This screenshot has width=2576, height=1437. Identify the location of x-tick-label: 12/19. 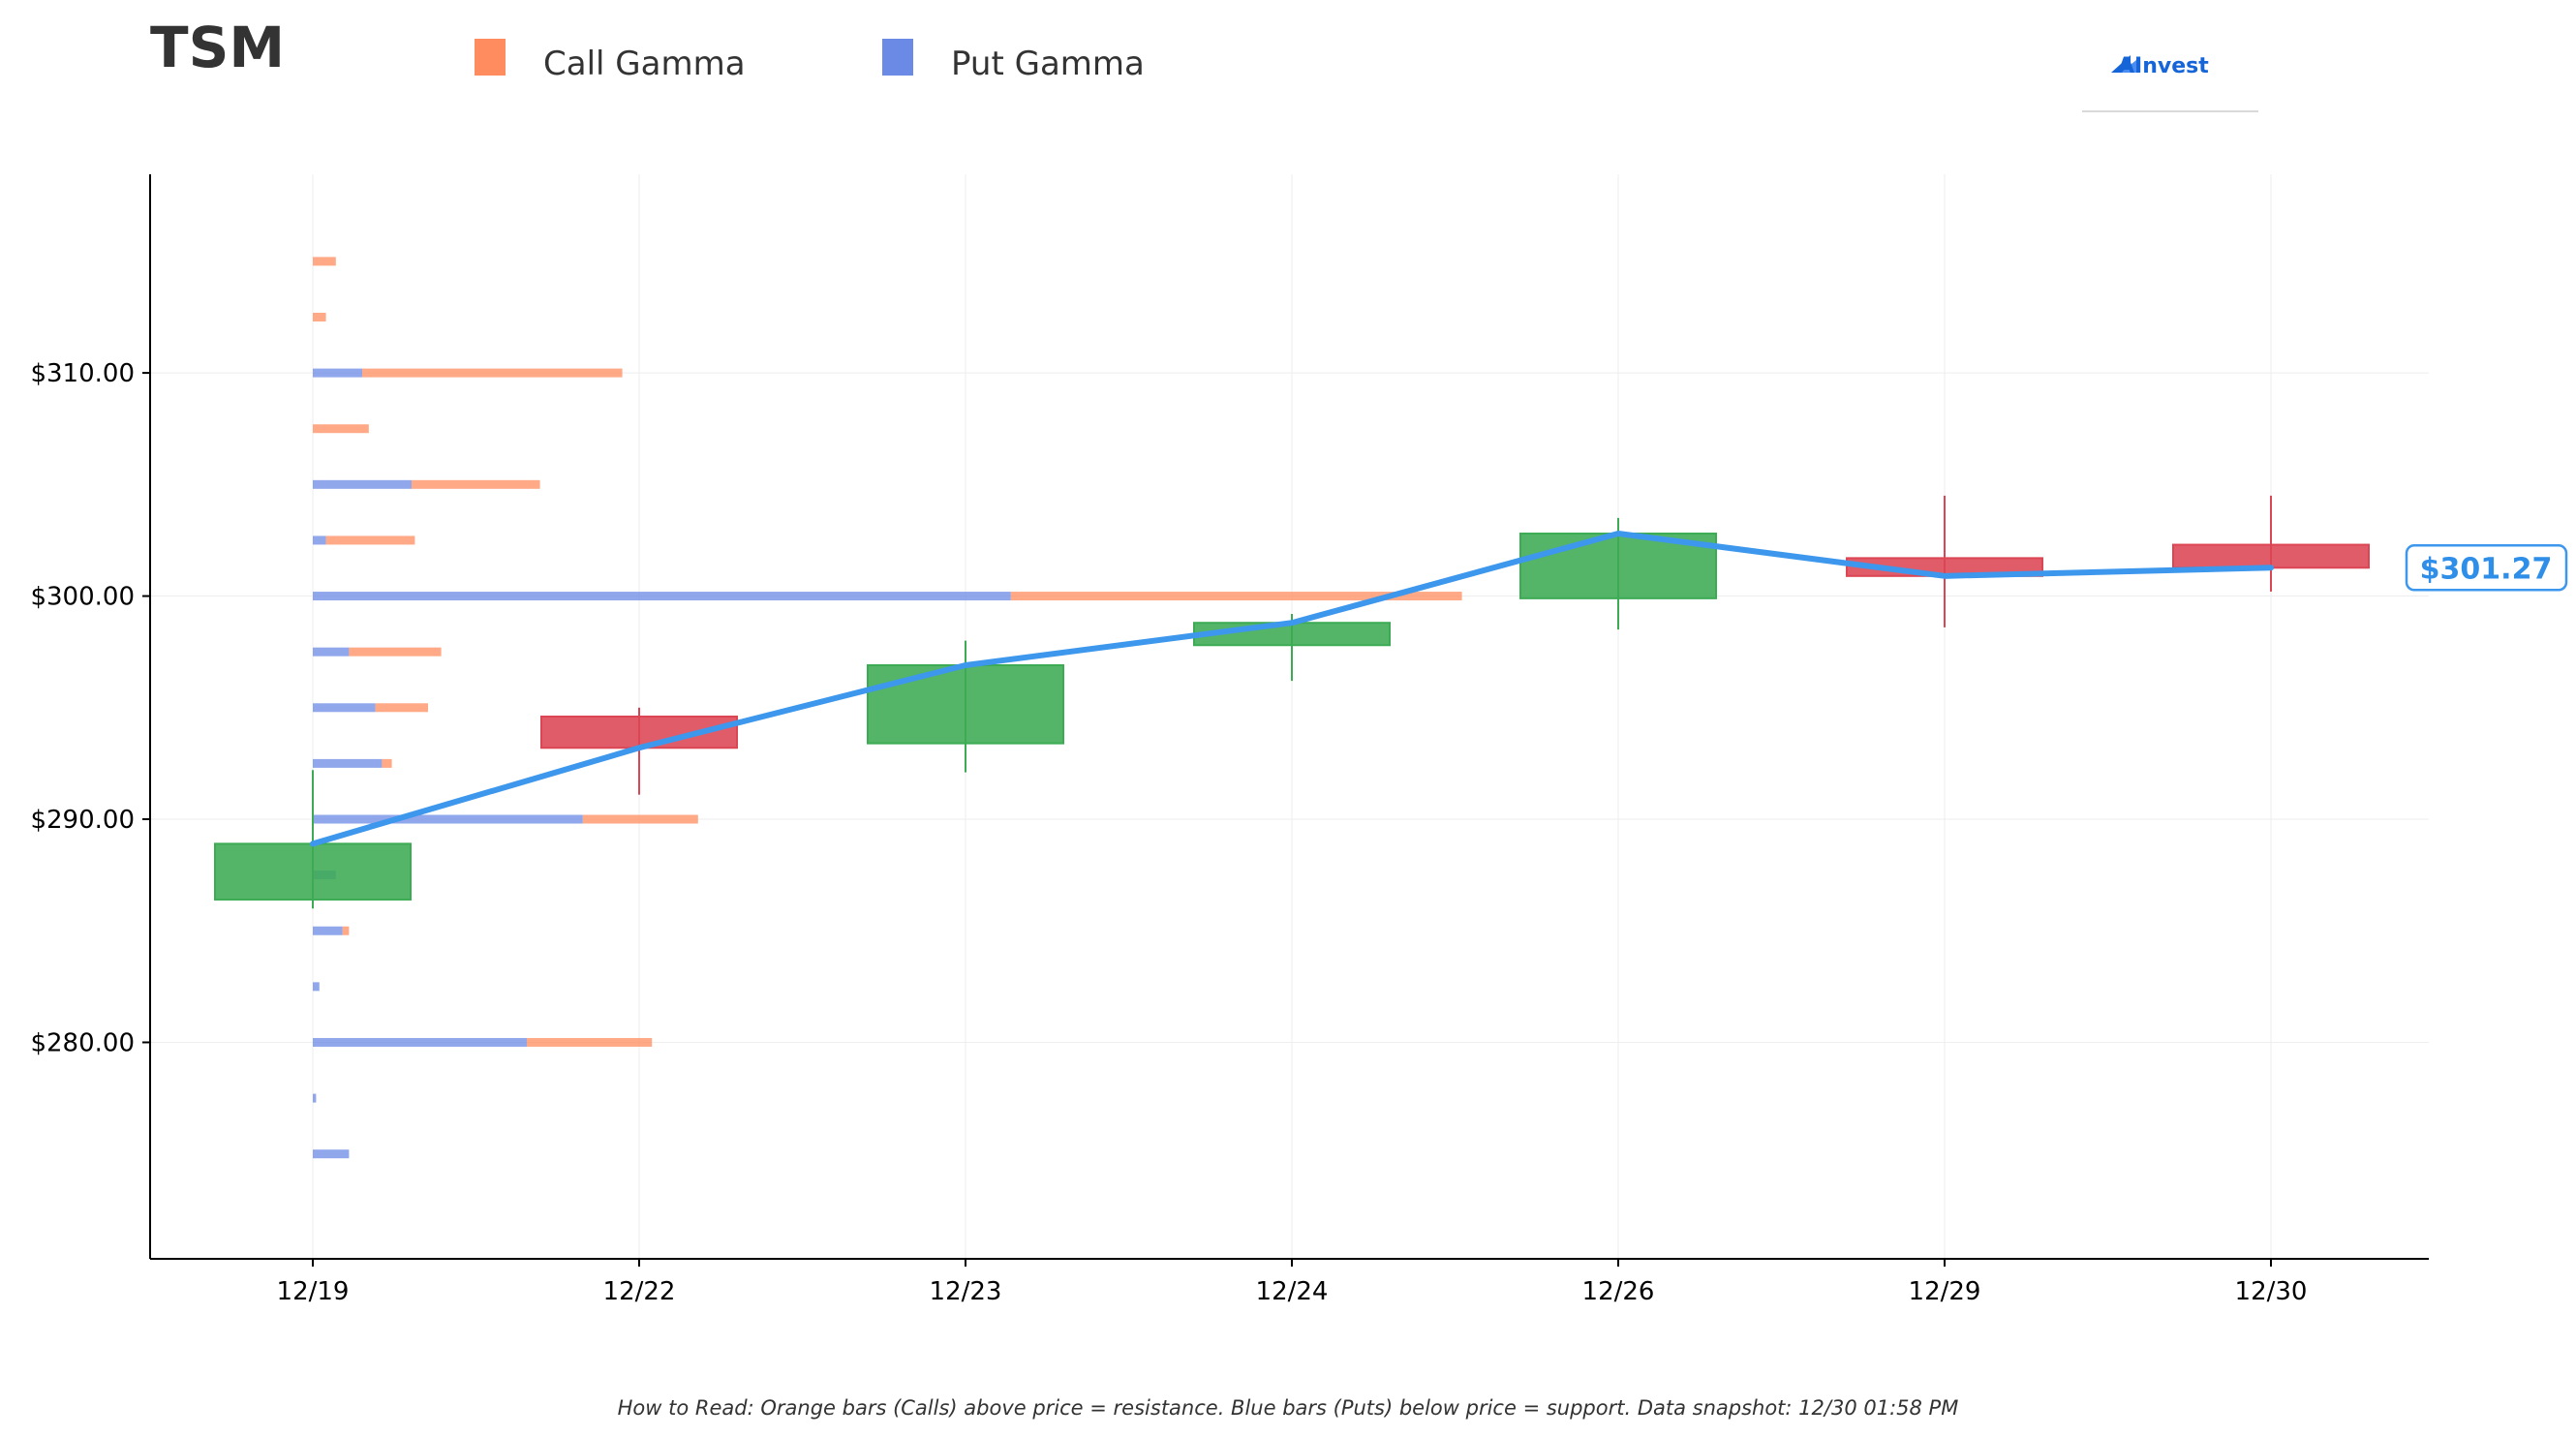
(313, 1292).